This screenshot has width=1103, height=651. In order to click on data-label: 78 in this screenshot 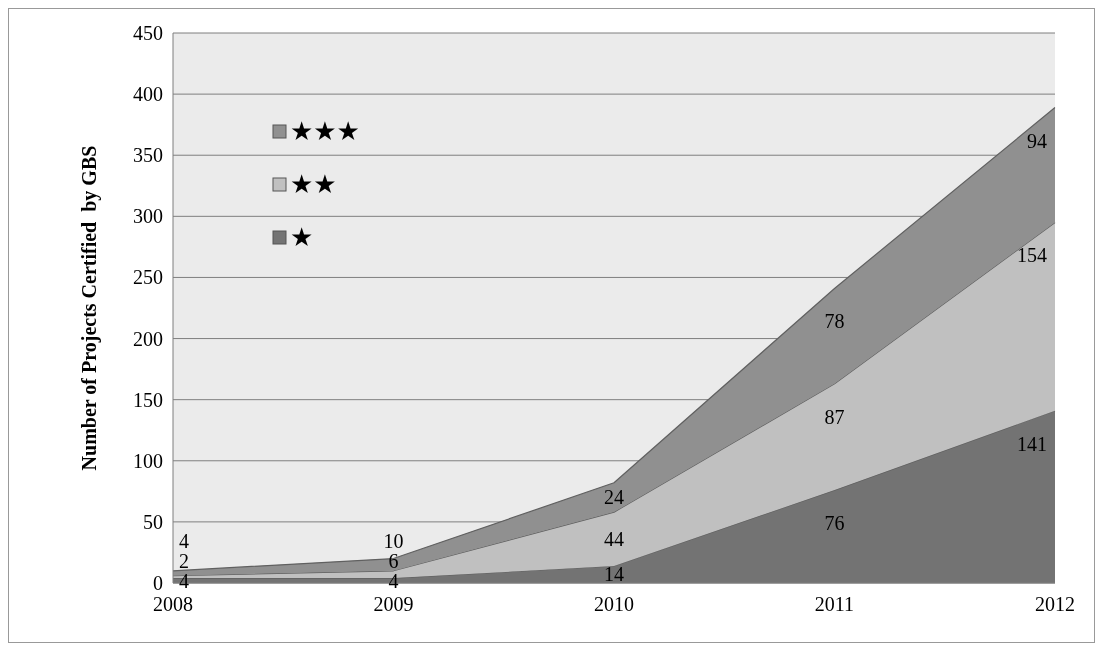, I will do `click(834, 321)`.